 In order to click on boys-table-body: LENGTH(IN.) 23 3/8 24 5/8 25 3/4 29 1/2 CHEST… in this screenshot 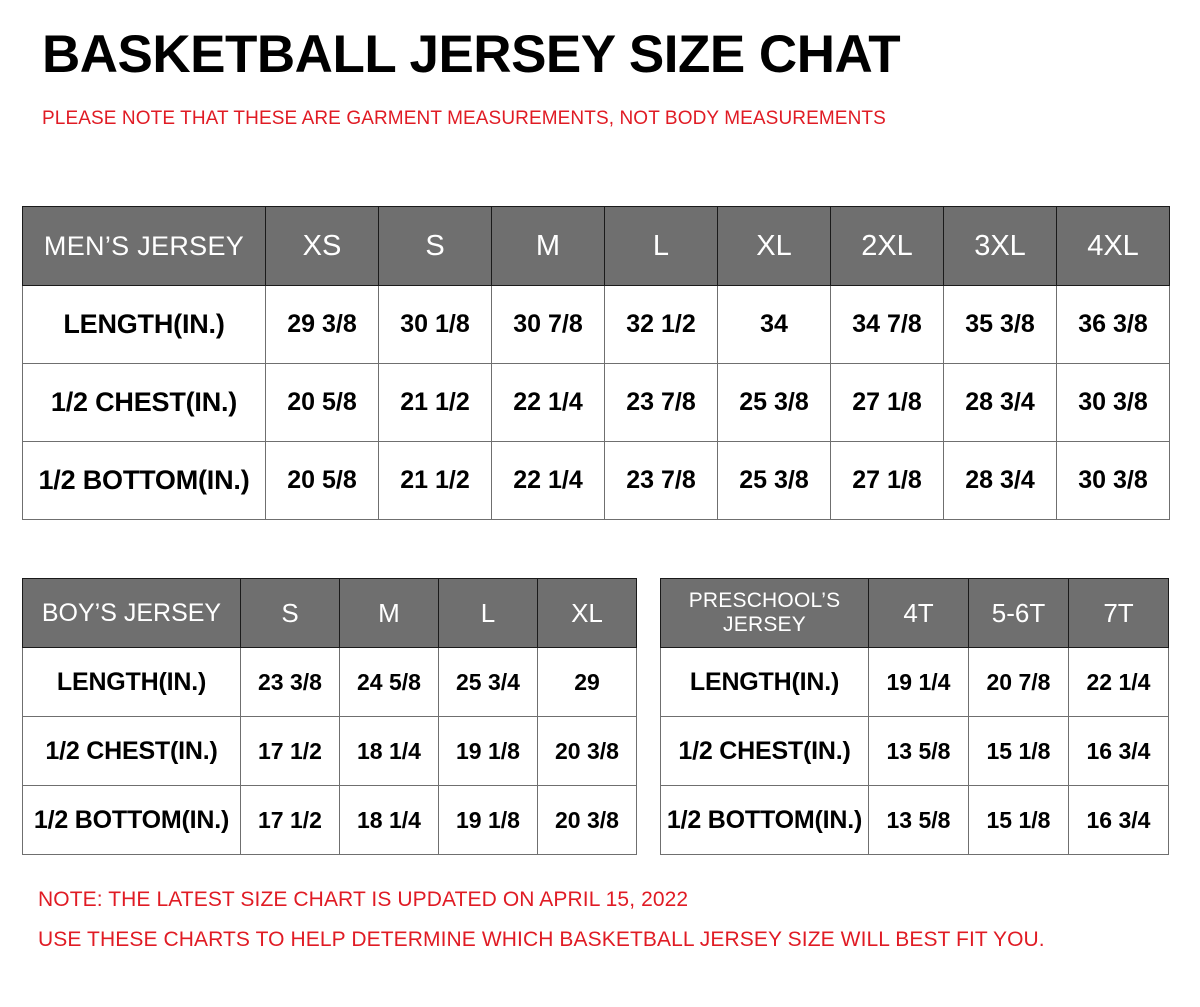, I will do `click(329, 751)`.